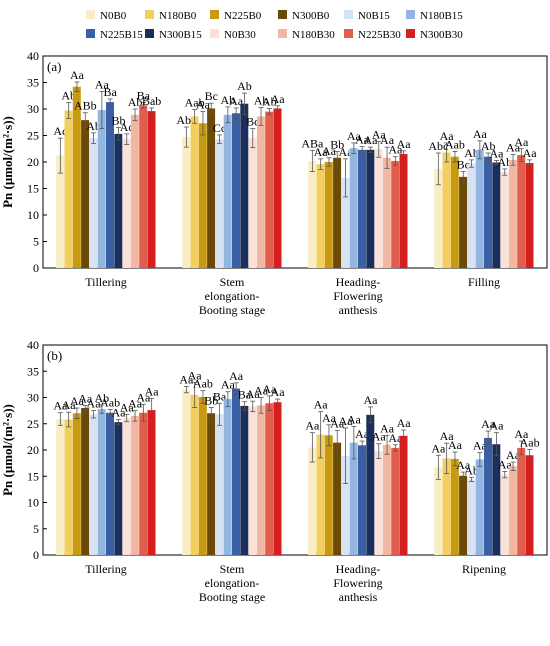 This screenshot has height=646, width=550. I want to click on category-label: Heading-, so click(358, 569).